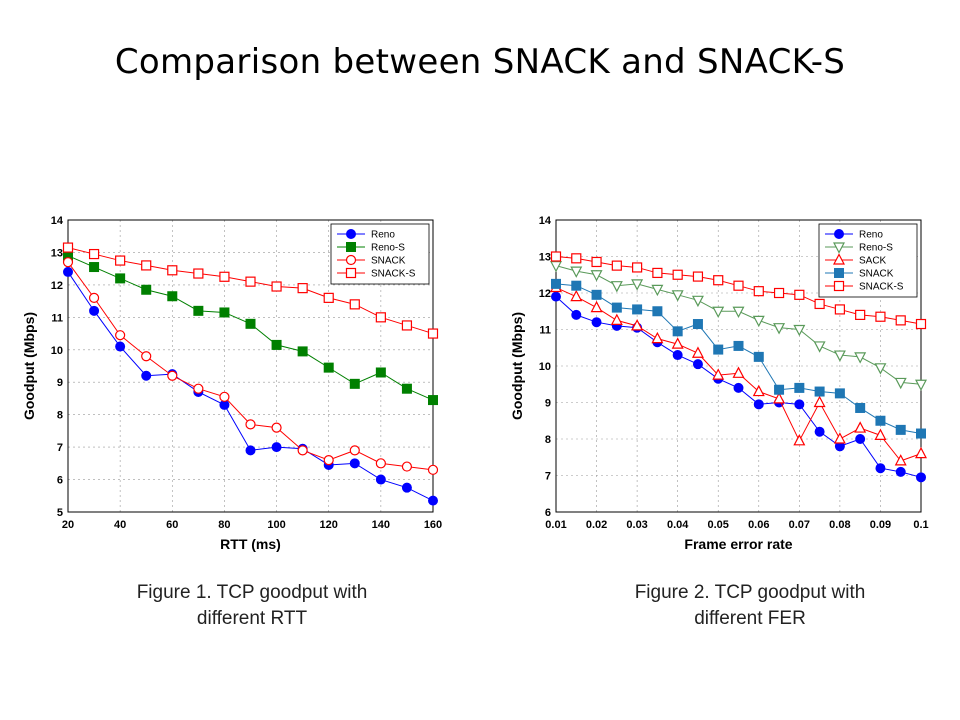 The width and height of the screenshot is (960, 720). What do you see at coordinates (480, 62) in the screenshot?
I see `slide-title: Comparison between SNACK and SNACK-S` at bounding box center [480, 62].